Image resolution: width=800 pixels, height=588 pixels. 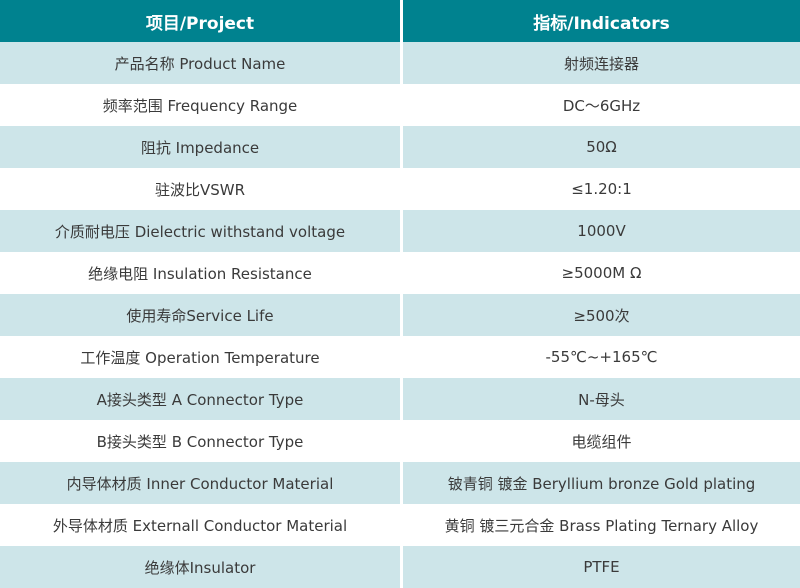 What do you see at coordinates (200, 315) in the screenshot?
I see `project-cell: 使用寿命Service Life` at bounding box center [200, 315].